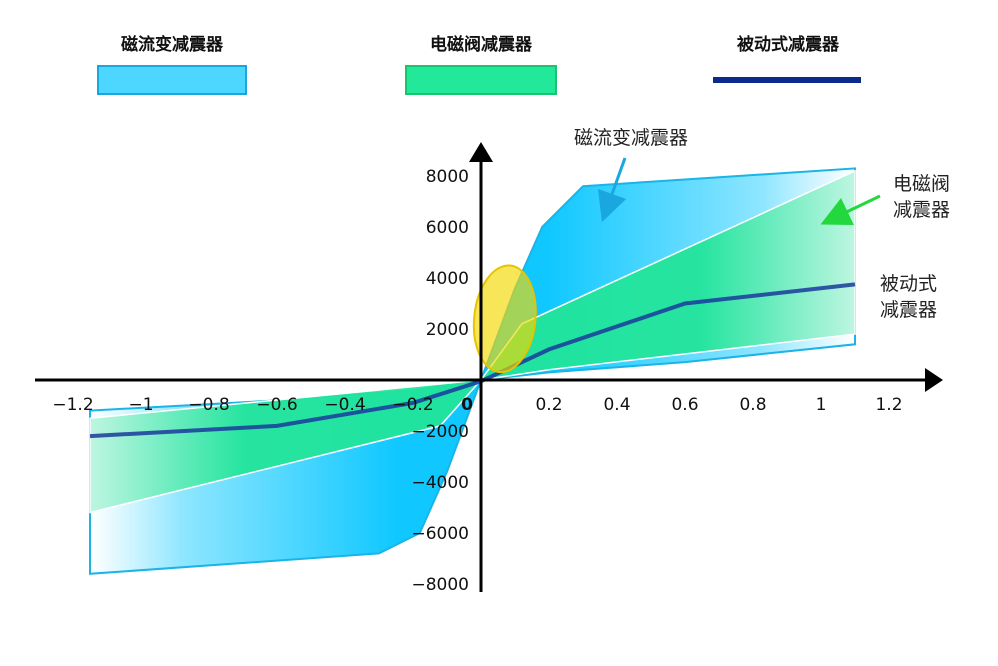 This screenshot has height=666, width=998. What do you see at coordinates (481, 62) in the screenshot?
I see `legend-item-solenoid: 电磁阀减震器` at bounding box center [481, 62].